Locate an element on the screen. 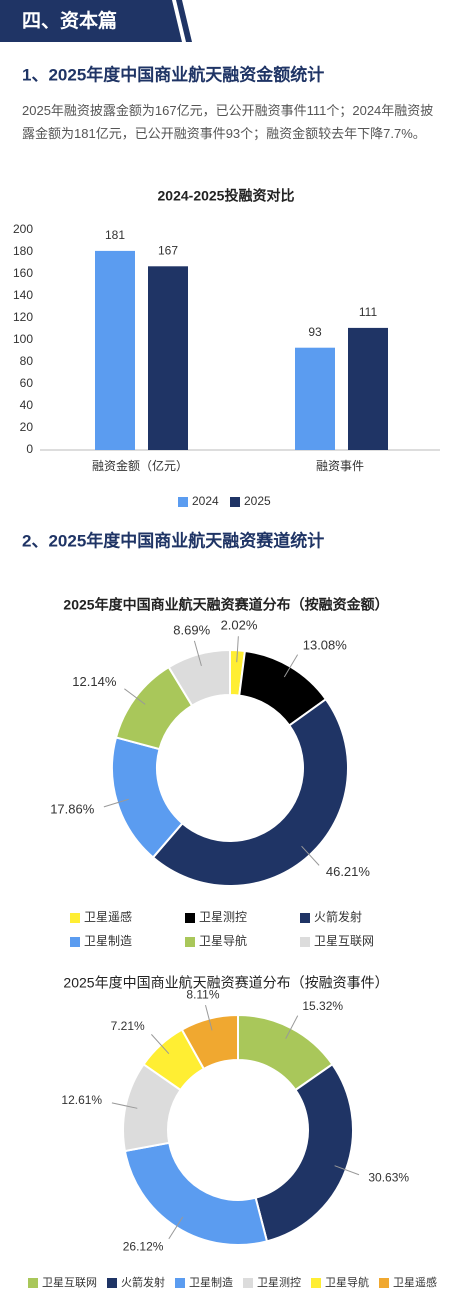 The width and height of the screenshot is (452, 1308). y-tick-label: 0 is located at coordinates (29, 449).